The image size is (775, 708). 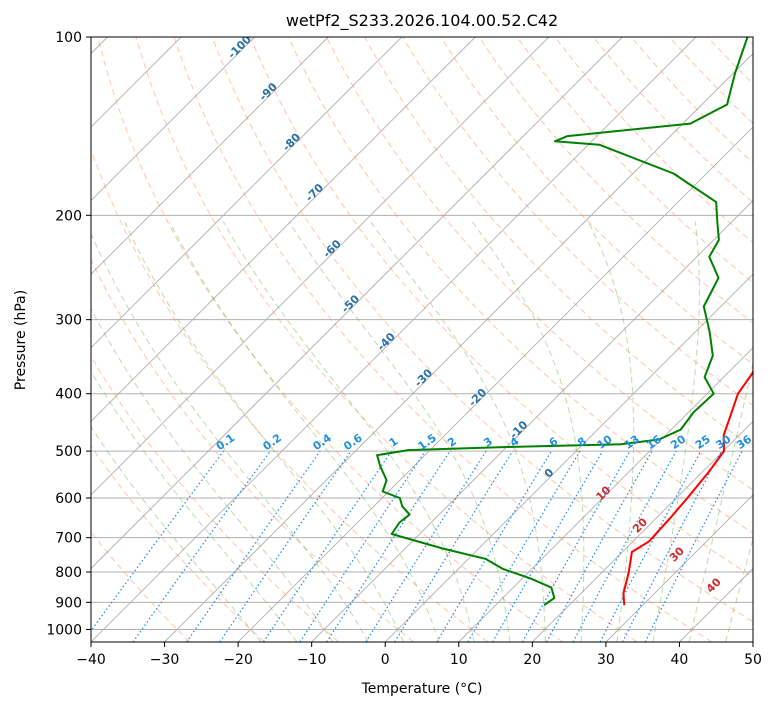 What do you see at coordinates (753, 660) in the screenshot?
I see `x-tick-label: 50` at bounding box center [753, 660].